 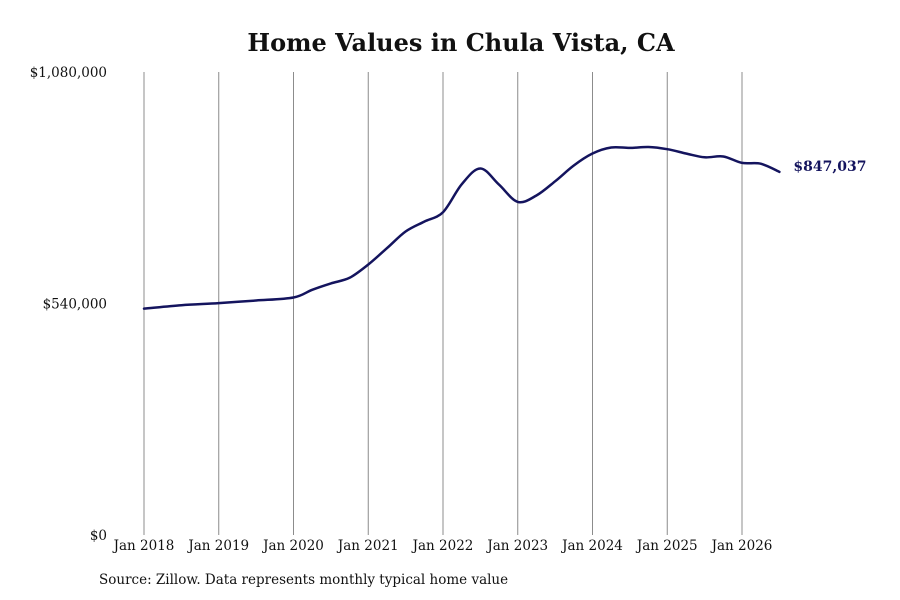 I want to click on y-tick-label: $1,080,000, so click(x=68, y=73).